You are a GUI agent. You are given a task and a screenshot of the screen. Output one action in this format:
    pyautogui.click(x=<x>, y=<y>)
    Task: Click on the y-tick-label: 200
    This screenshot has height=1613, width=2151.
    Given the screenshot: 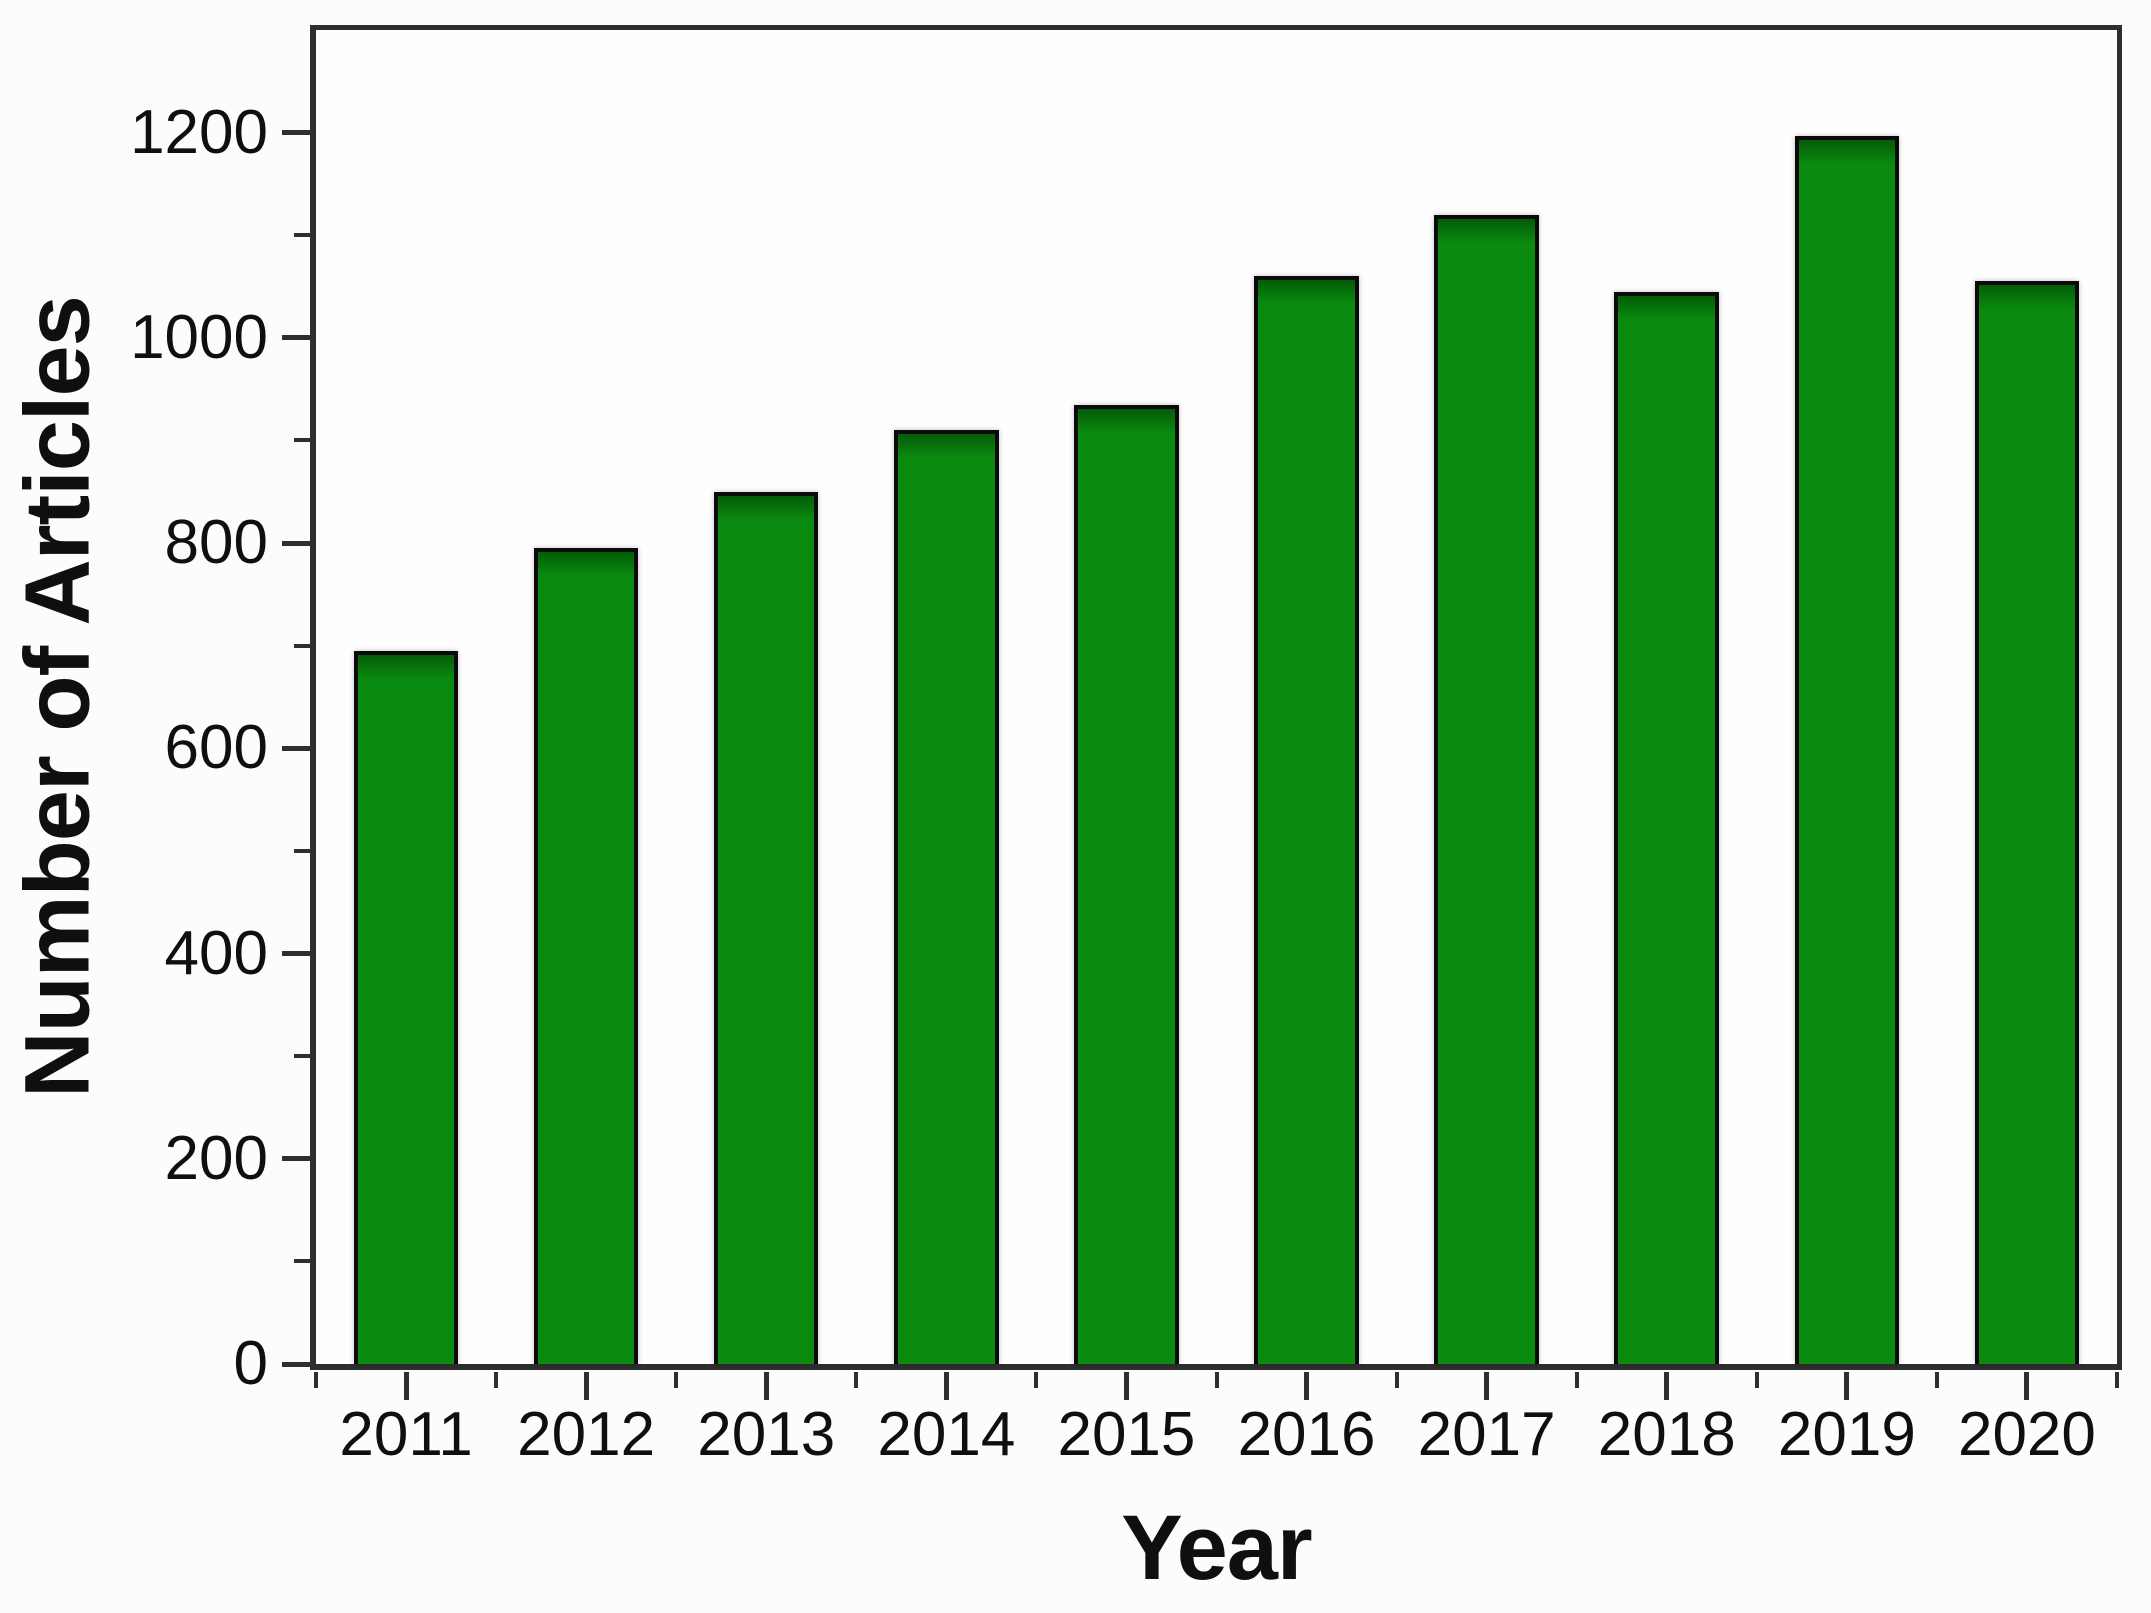 What is the action you would take?
    pyautogui.click(x=216, y=1158)
    